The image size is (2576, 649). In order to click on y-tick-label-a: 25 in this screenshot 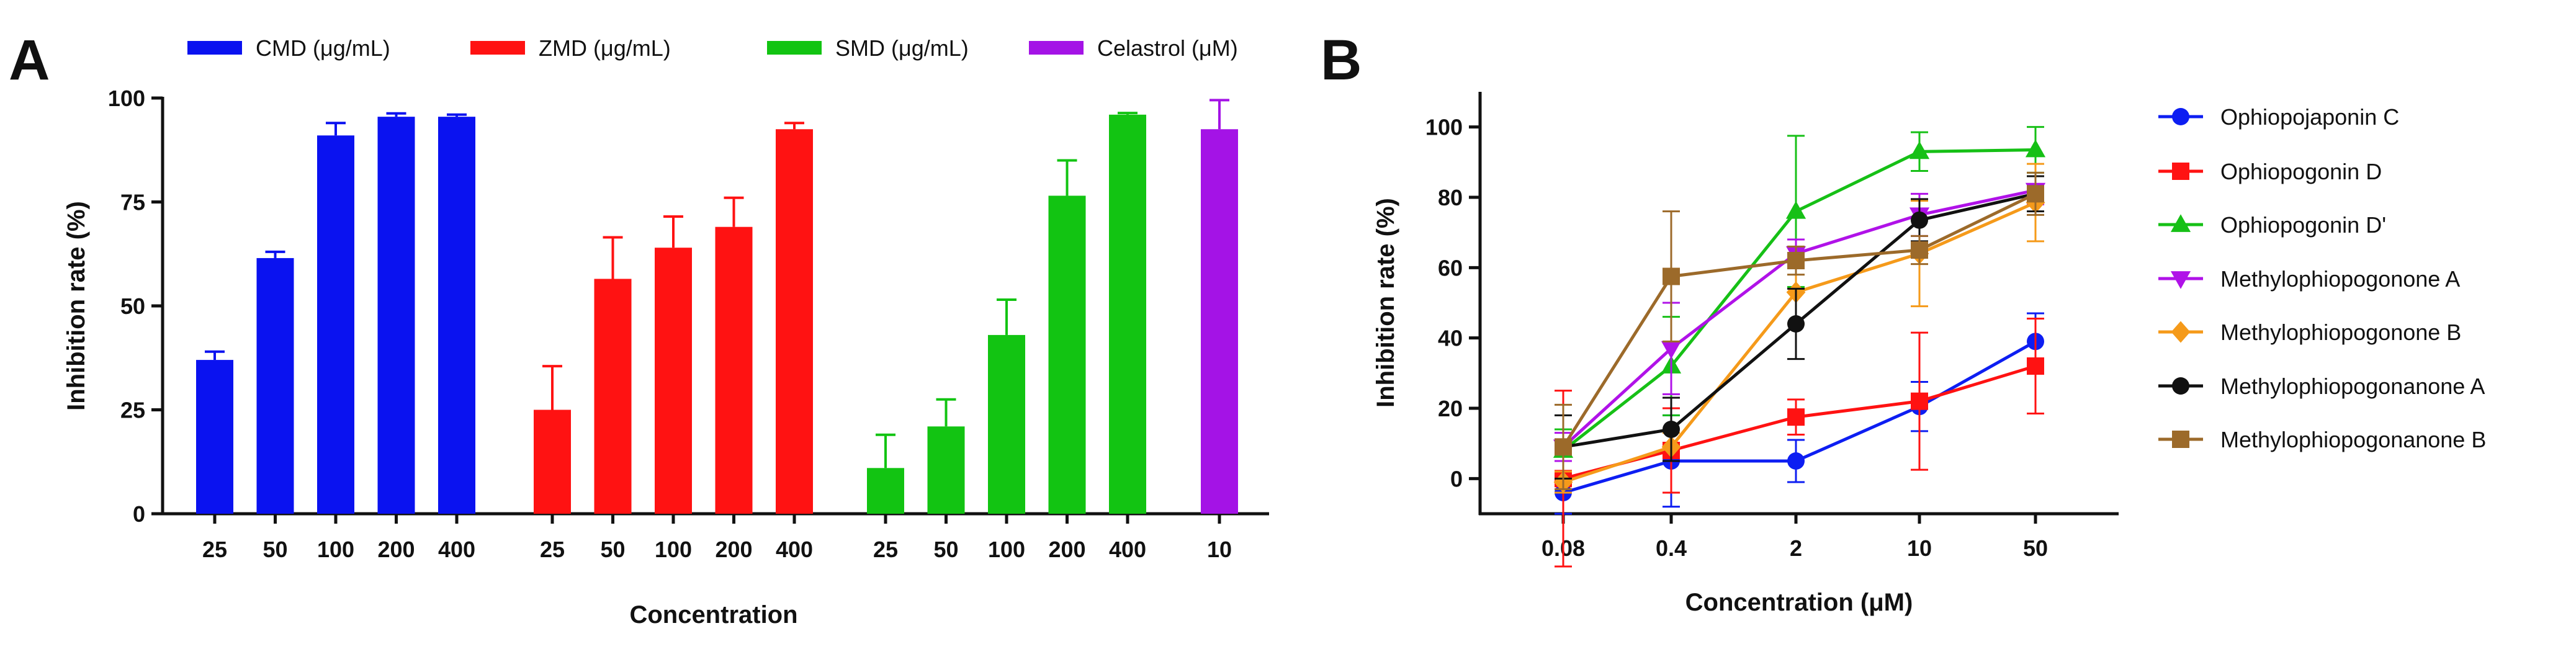, I will do `click(133, 410)`.